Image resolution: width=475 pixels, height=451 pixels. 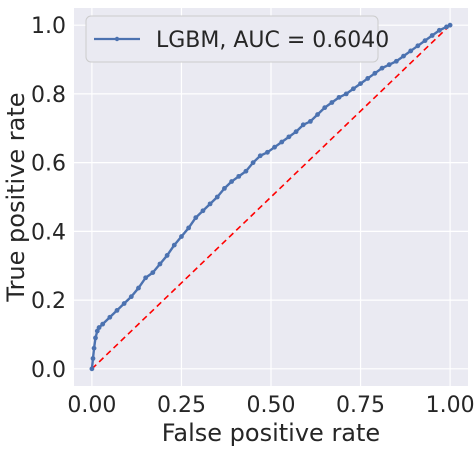 What do you see at coordinates (48, 26) in the screenshot?
I see `y-tick-label: 1.0` at bounding box center [48, 26].